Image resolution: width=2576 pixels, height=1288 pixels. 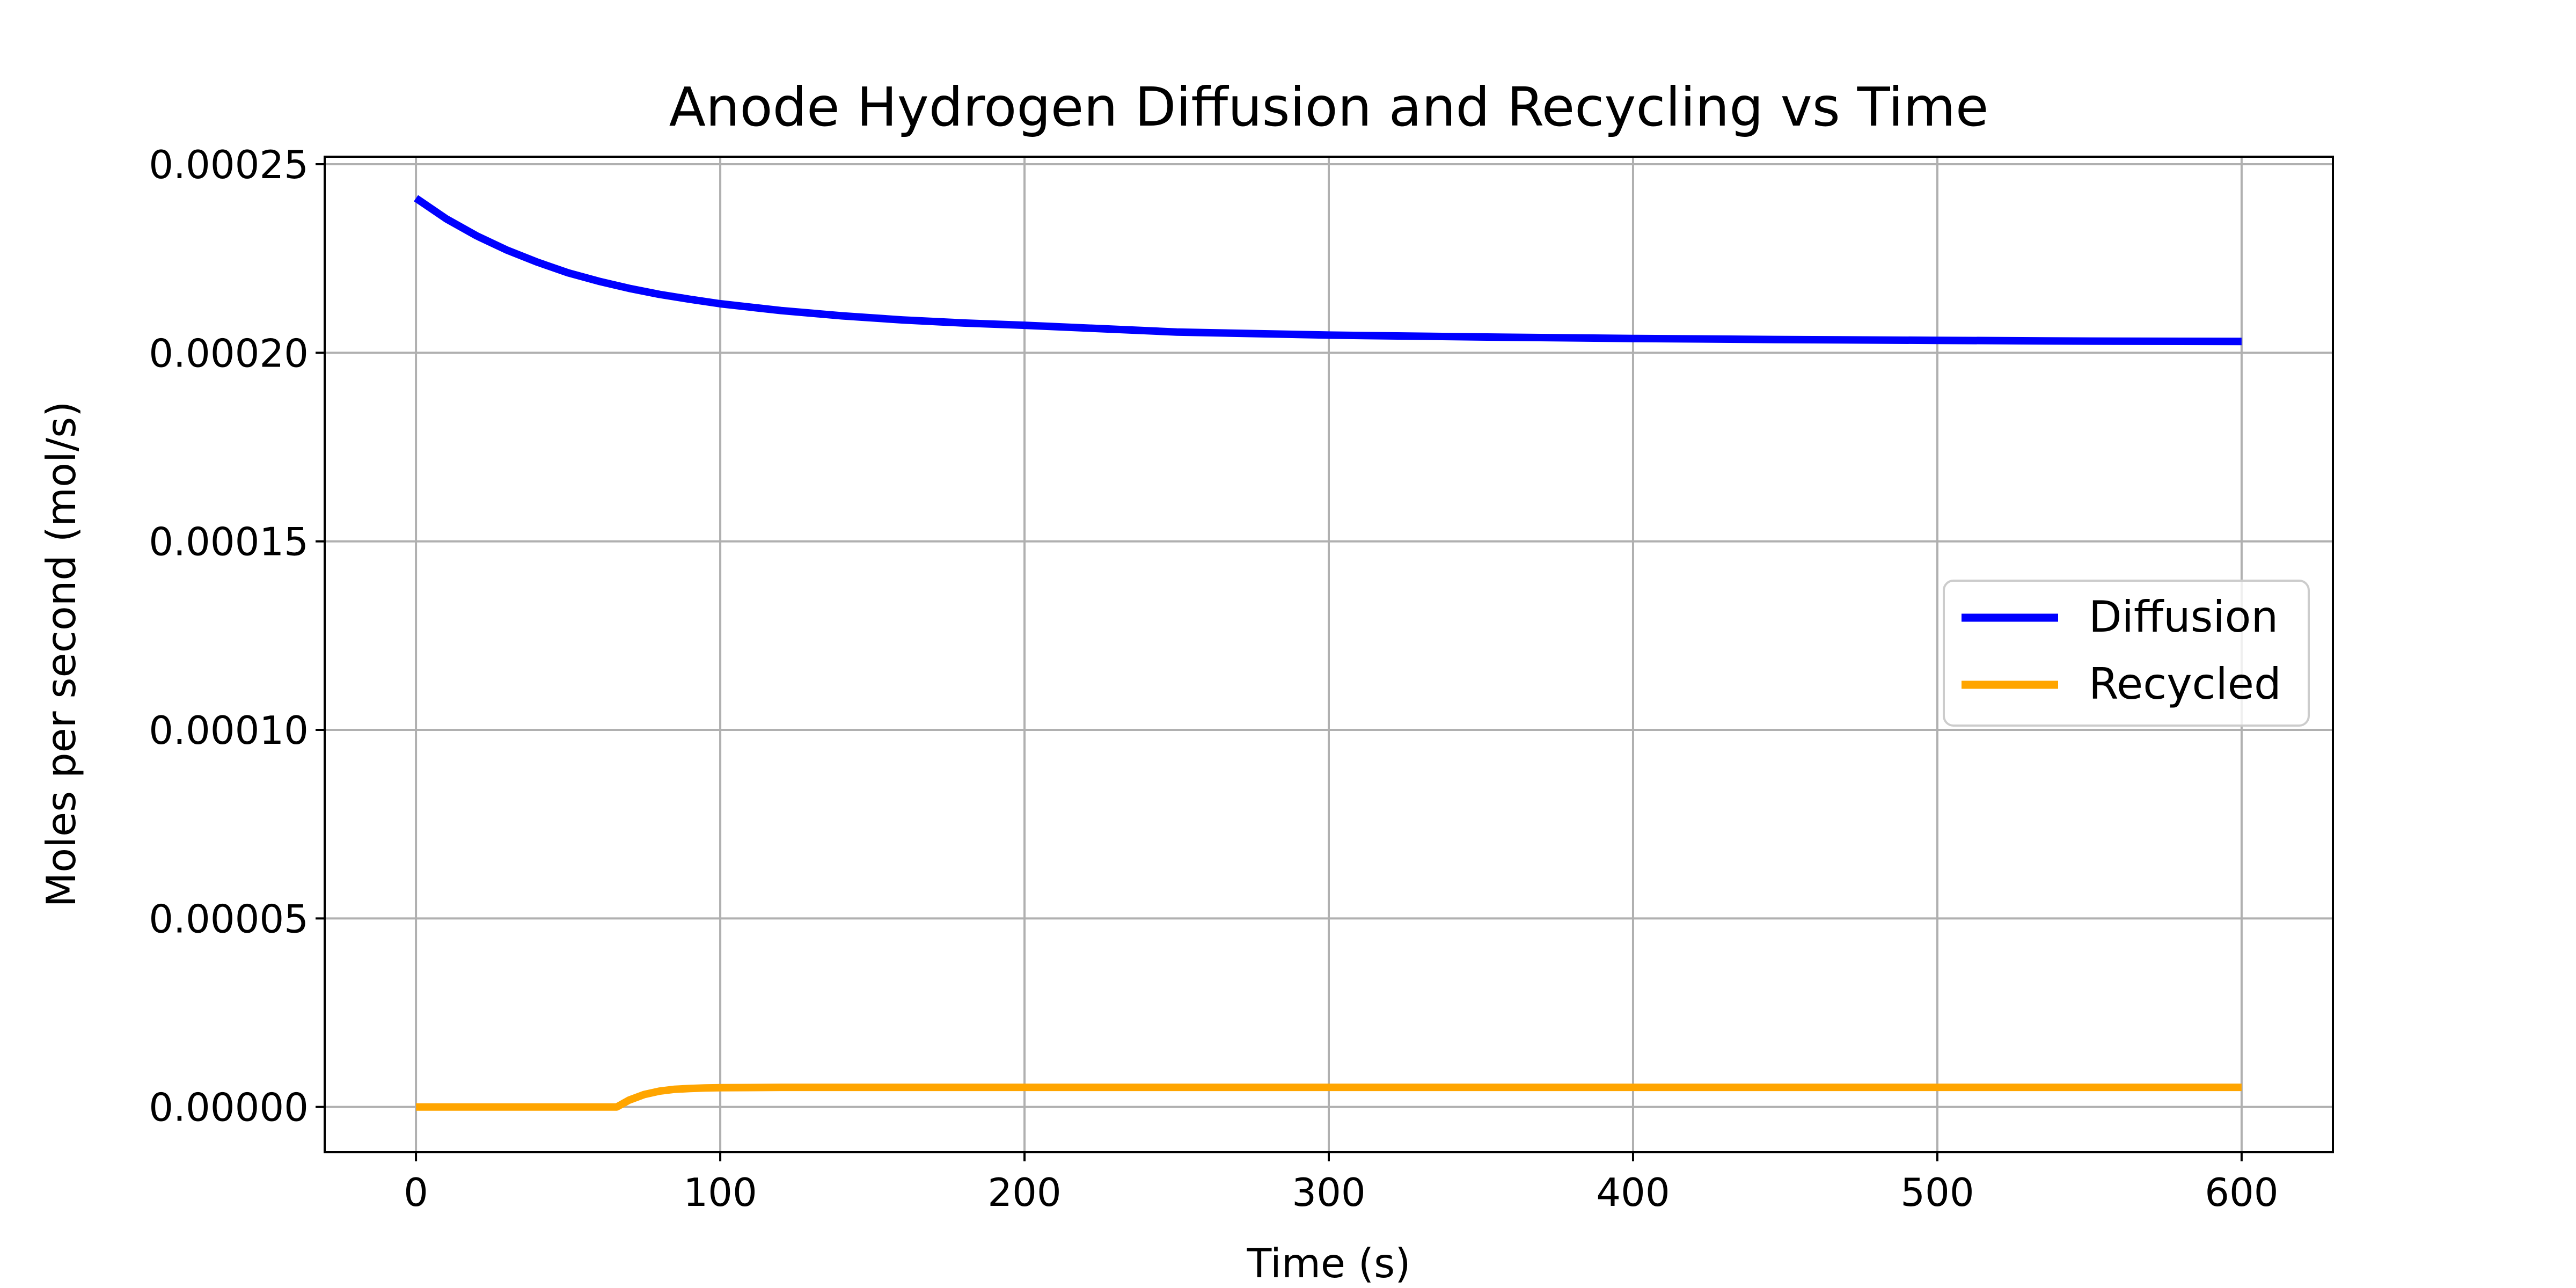 What do you see at coordinates (229, 1107) in the screenshot?
I see `y-tick-label: 0.00000` at bounding box center [229, 1107].